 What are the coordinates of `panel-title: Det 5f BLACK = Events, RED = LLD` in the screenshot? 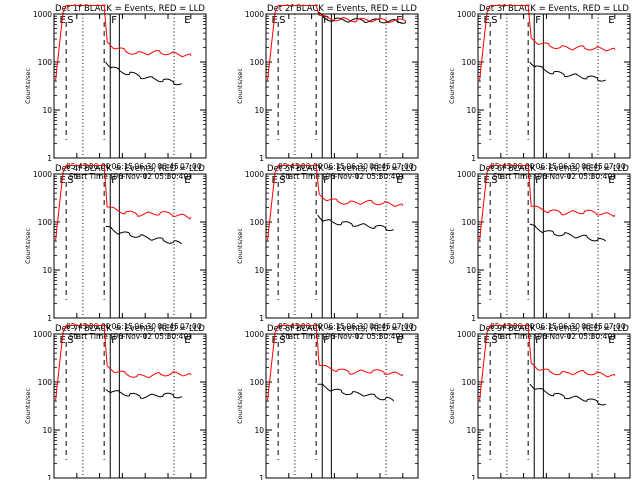 It's located at (342, 169).